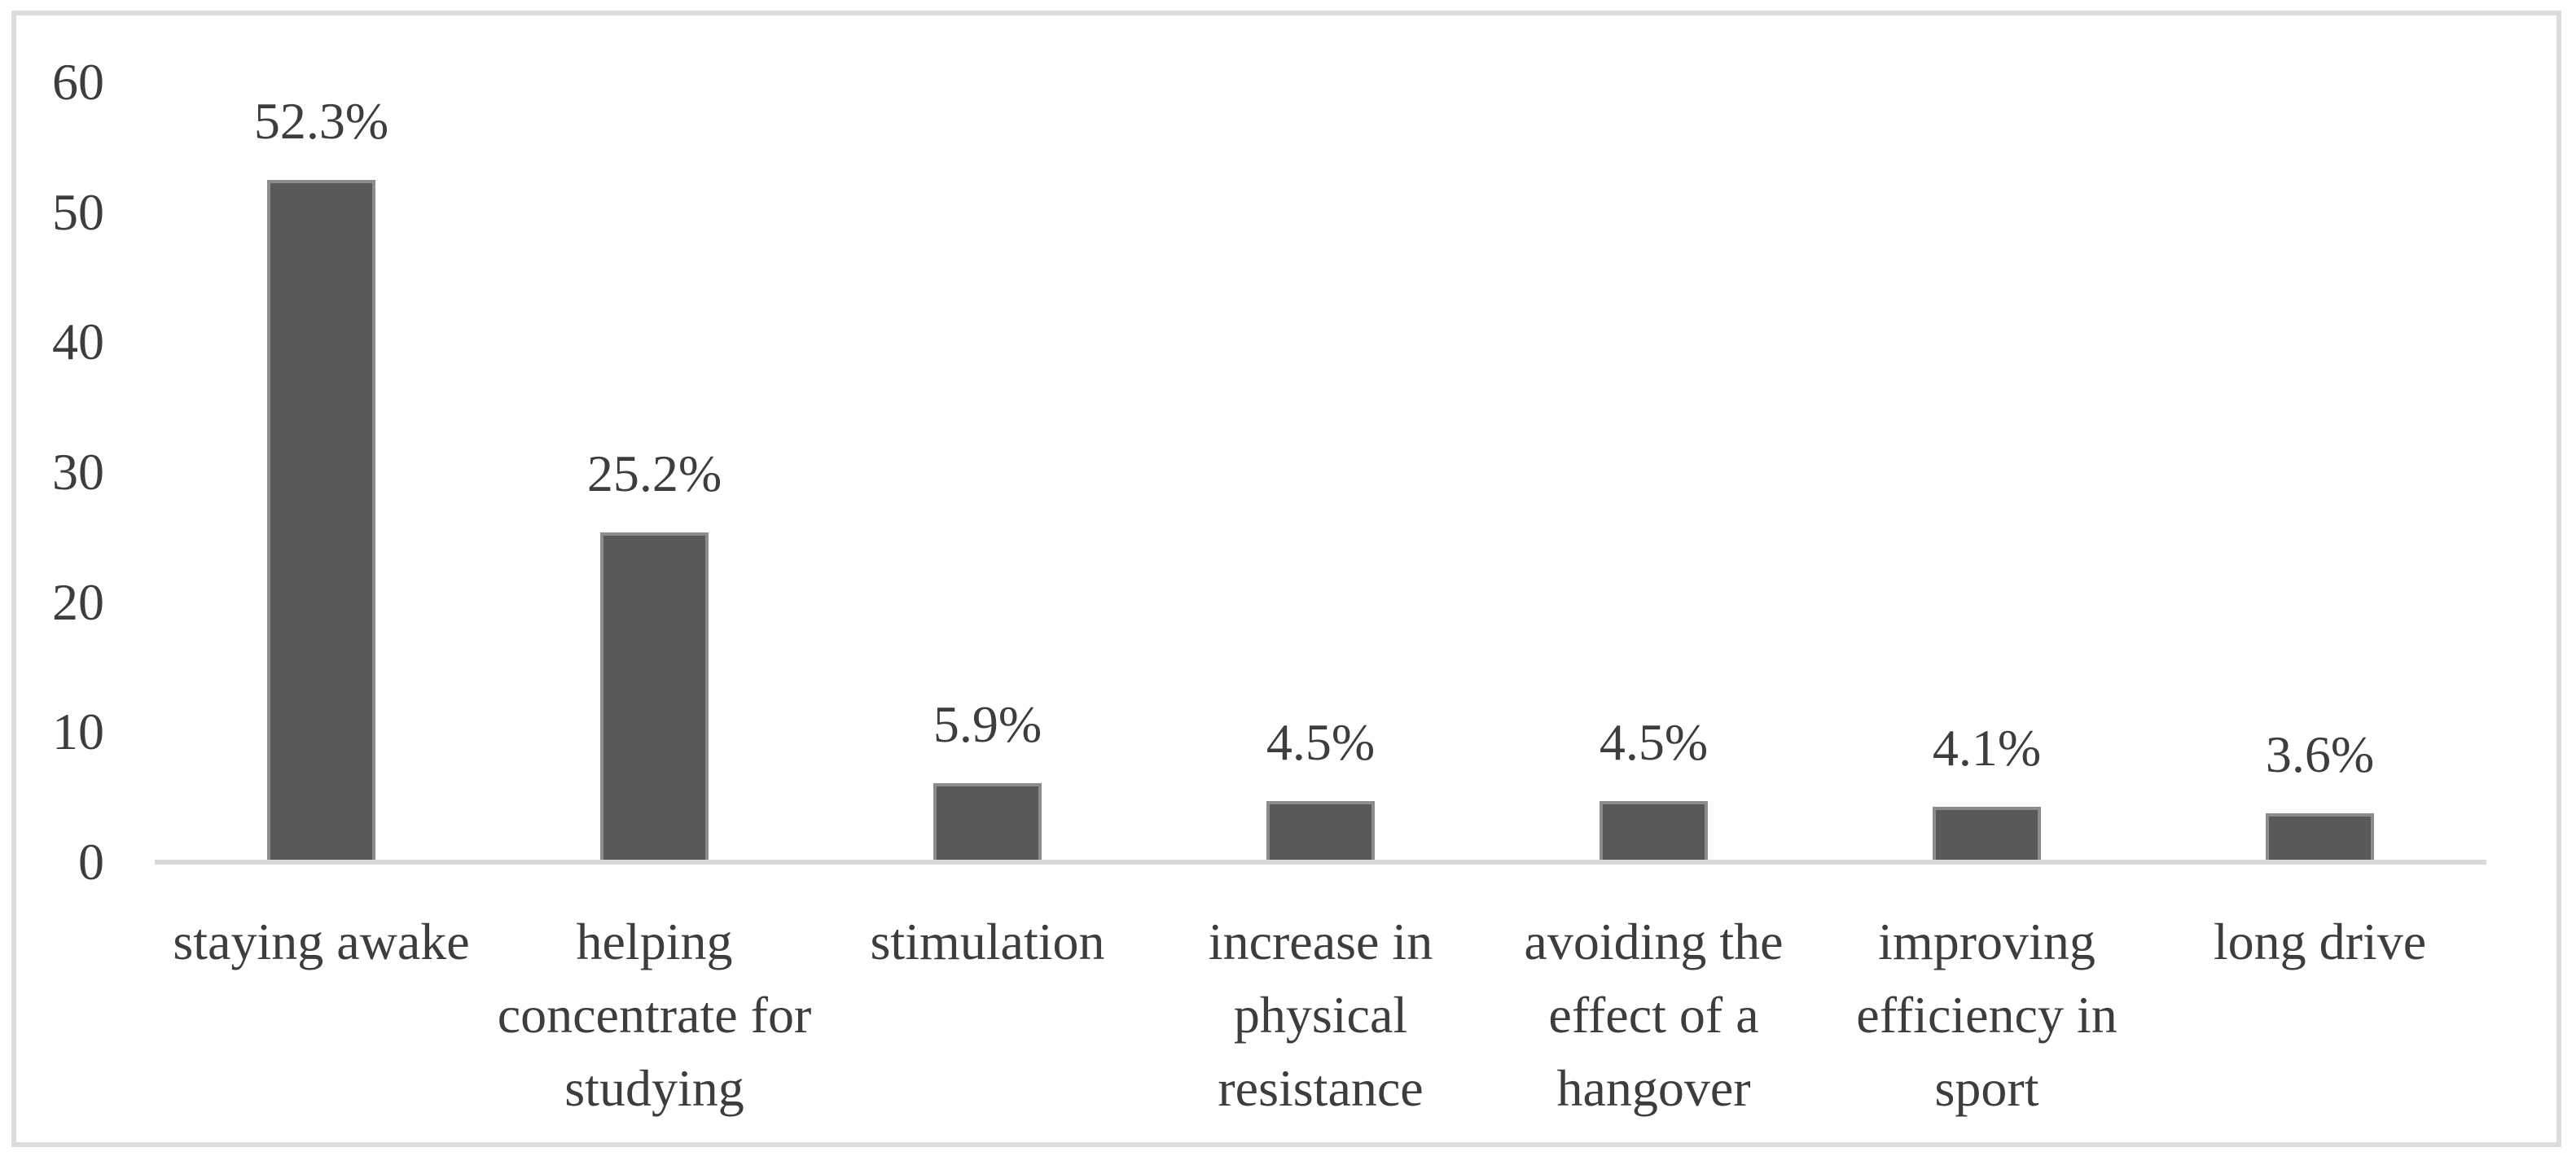 The image size is (2576, 1165). I want to click on y-tick-label: 30, so click(78, 472).